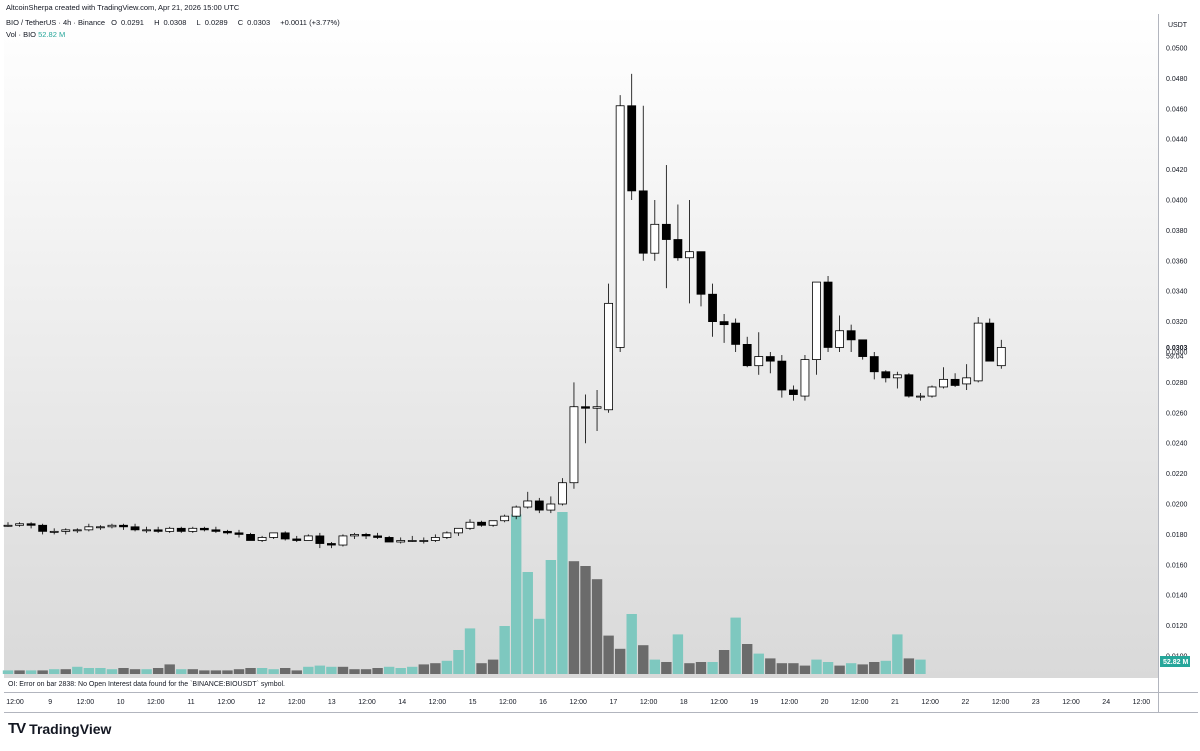 This screenshot has width=1200, height=751. Describe the element at coordinates (310, 22) in the screenshot. I see `ohlc-change: +0.0011 (+3.77%)` at that location.